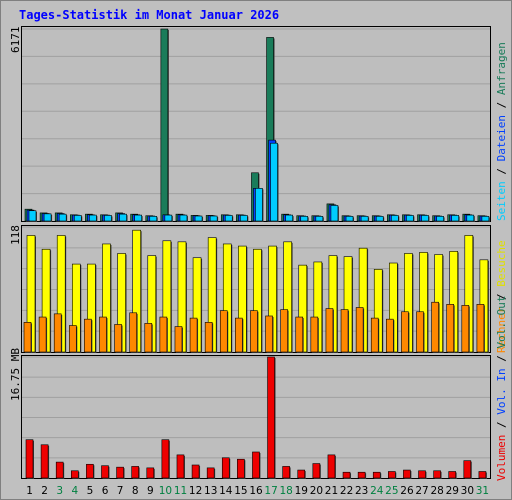  What do you see at coordinates (270, 491) in the screenshot?
I see `day-label: 17` at bounding box center [270, 491].